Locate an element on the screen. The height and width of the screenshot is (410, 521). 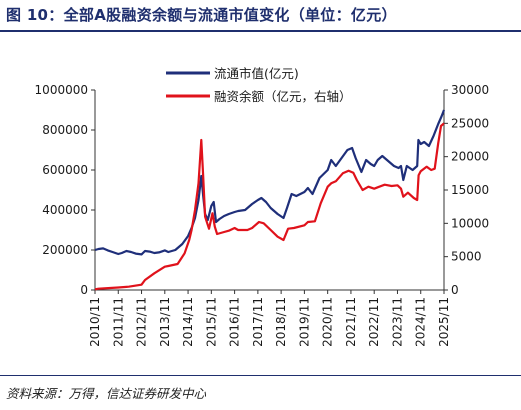
legend: 流通市值(亿元) 融资余额（亿元，右轴） is located at coordinates (259, 85).